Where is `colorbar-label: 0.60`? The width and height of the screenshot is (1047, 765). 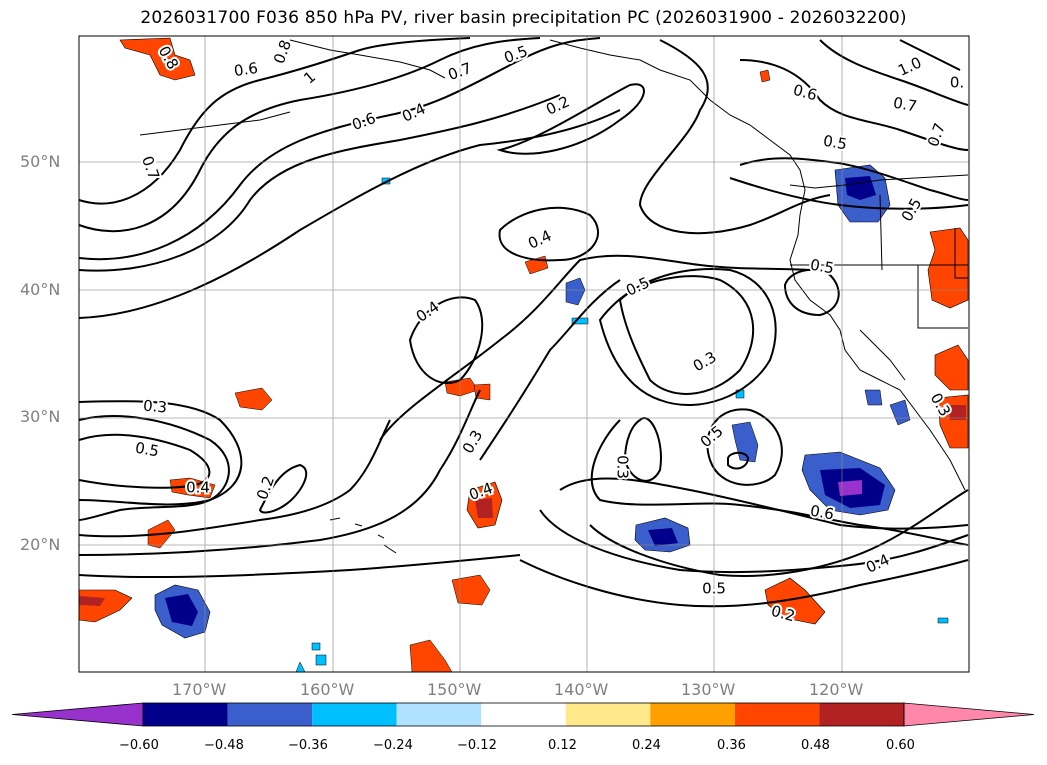 colorbar-label: 0.60 is located at coordinates (900, 745).